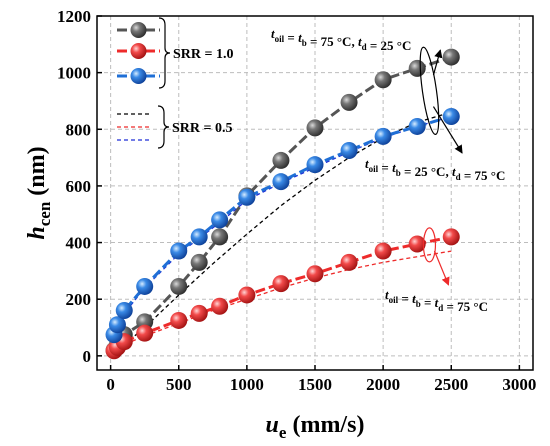  I want to click on annotation-red: toil = tb = td = 75 °C, so click(436, 300).